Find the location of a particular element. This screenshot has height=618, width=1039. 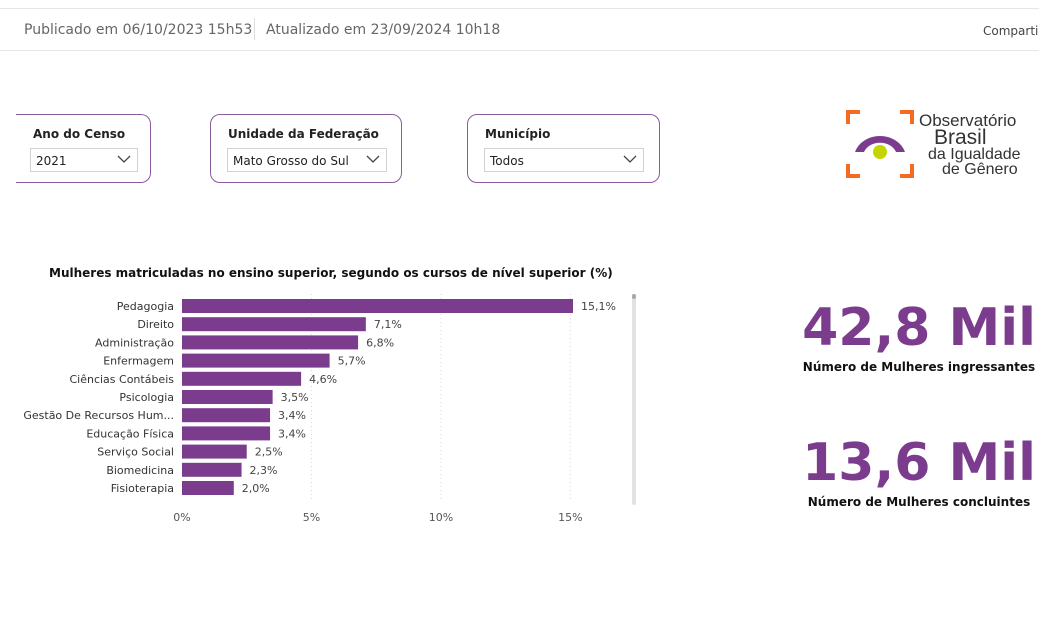

kpi-concluintes-value: 13,6 Mil is located at coordinates (919, 463).